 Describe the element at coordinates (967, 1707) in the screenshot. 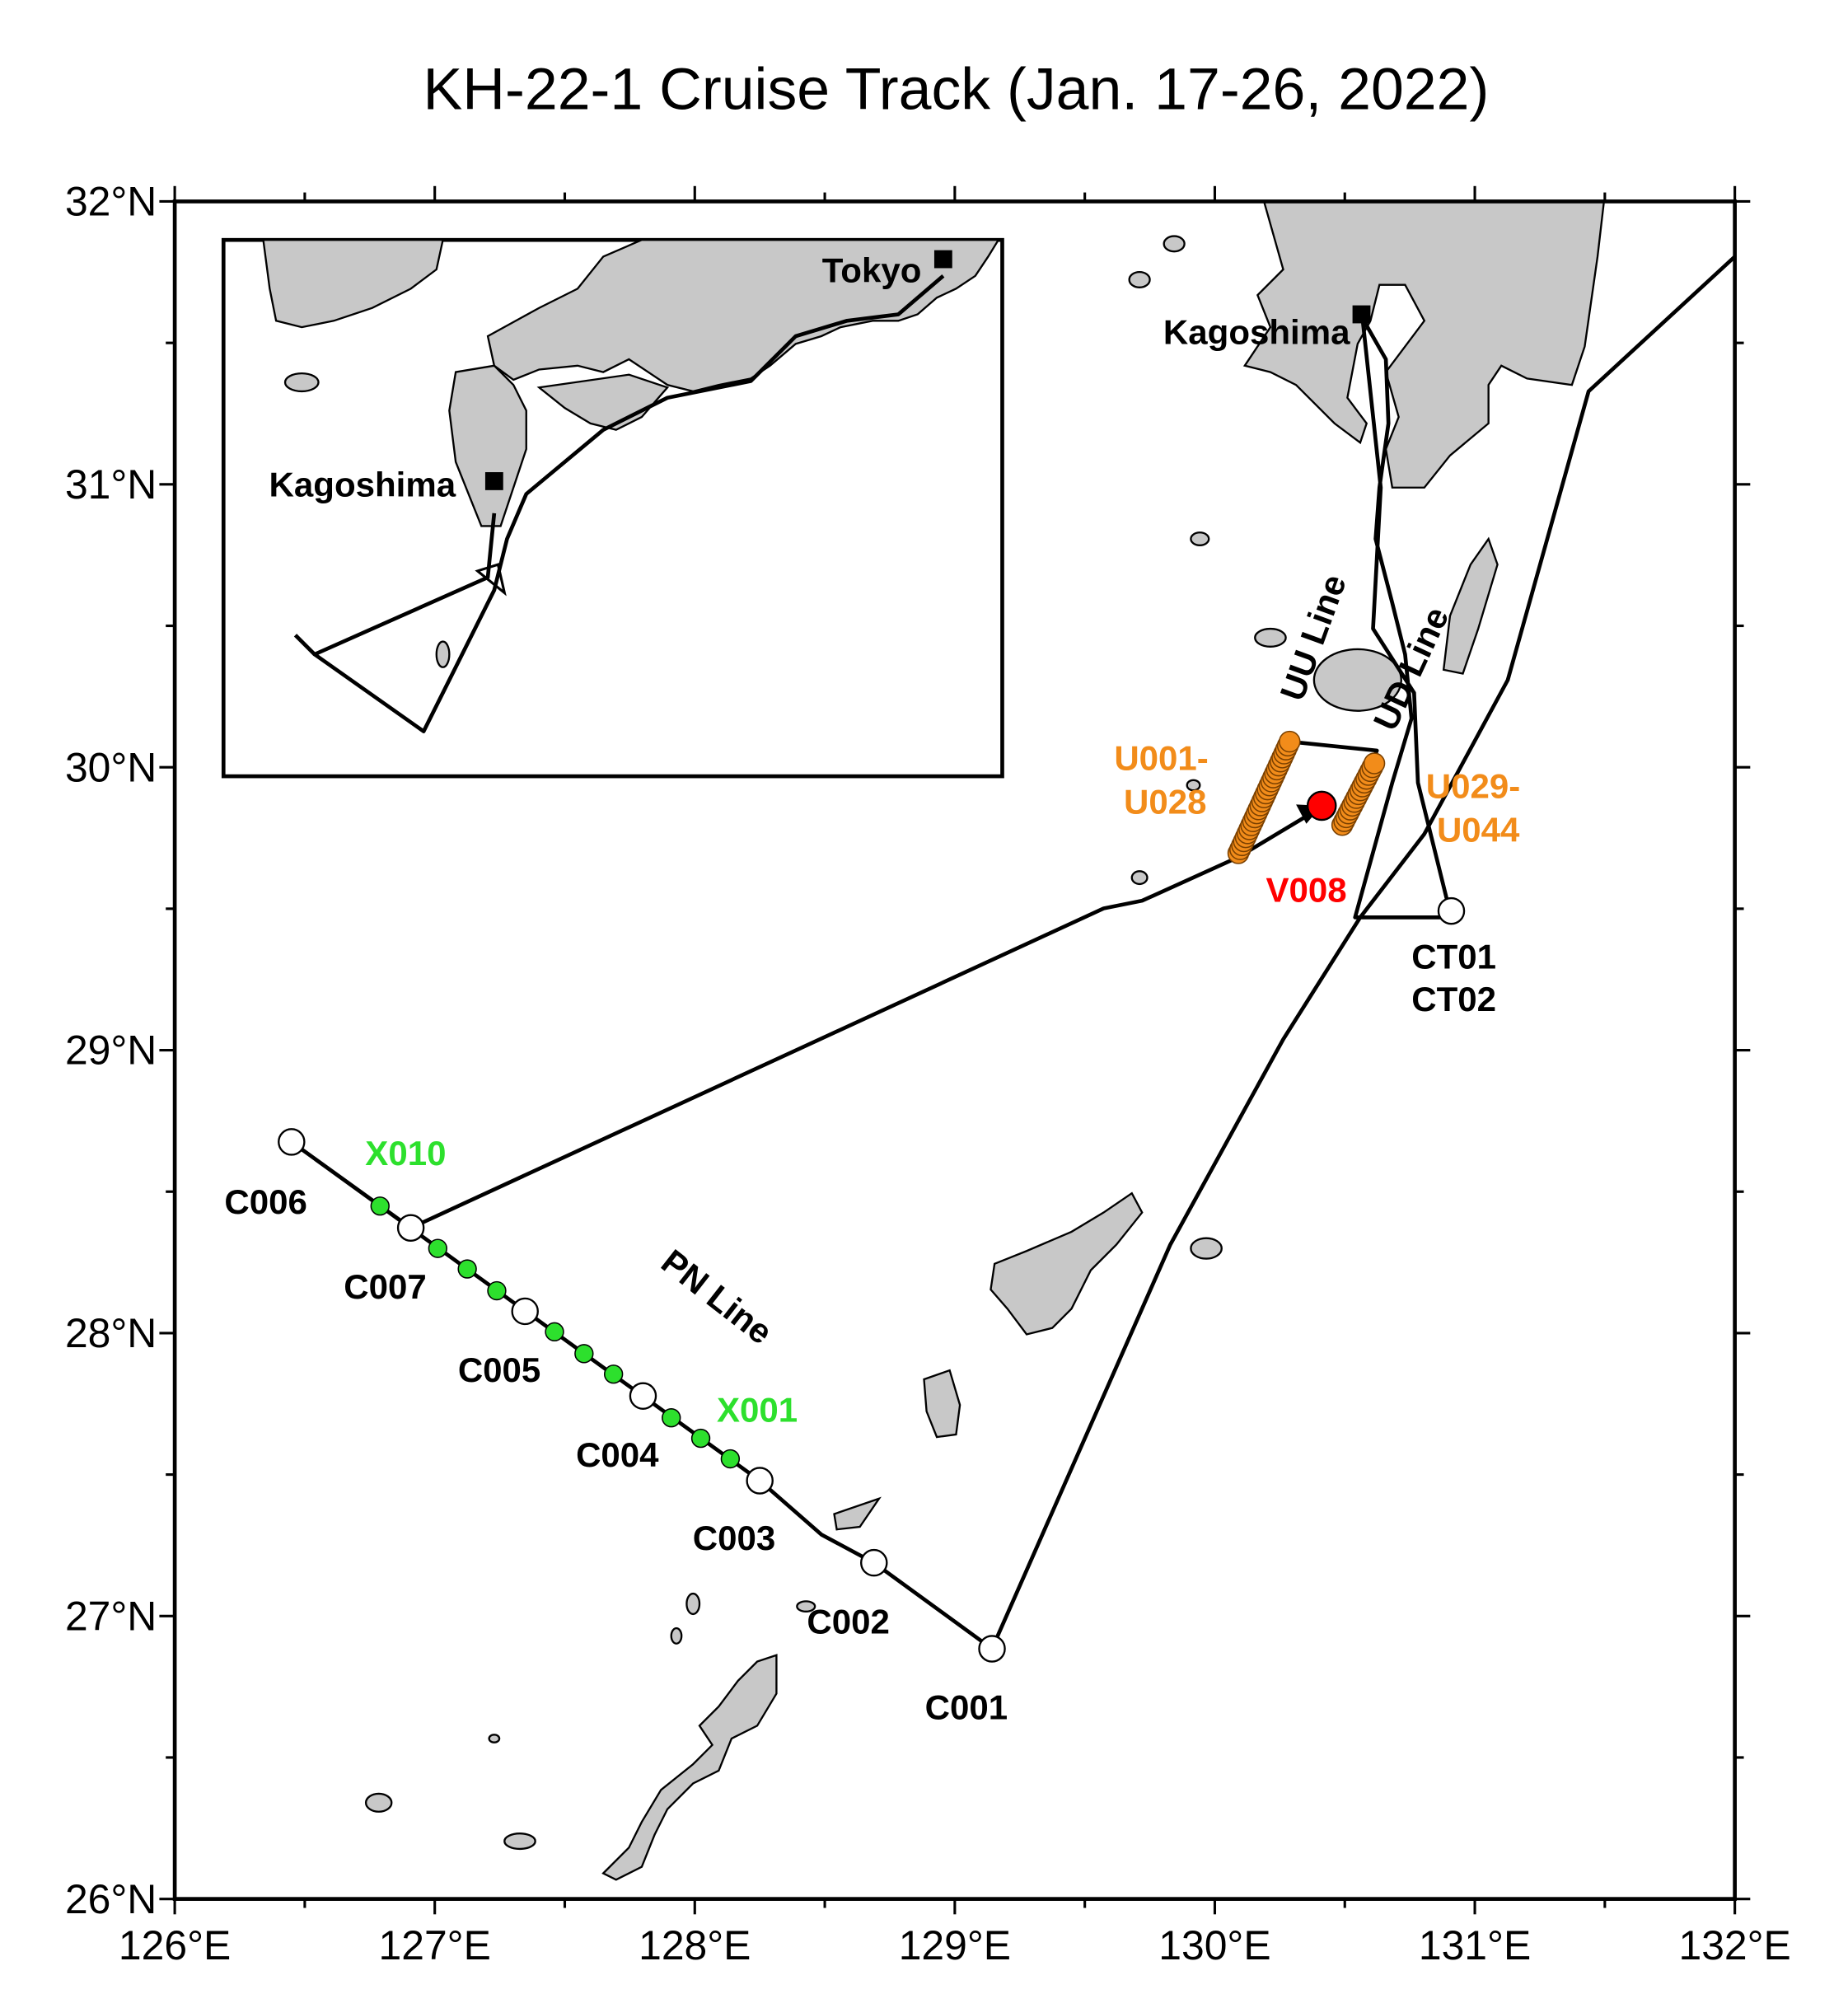

I see `station-label: C001` at that location.